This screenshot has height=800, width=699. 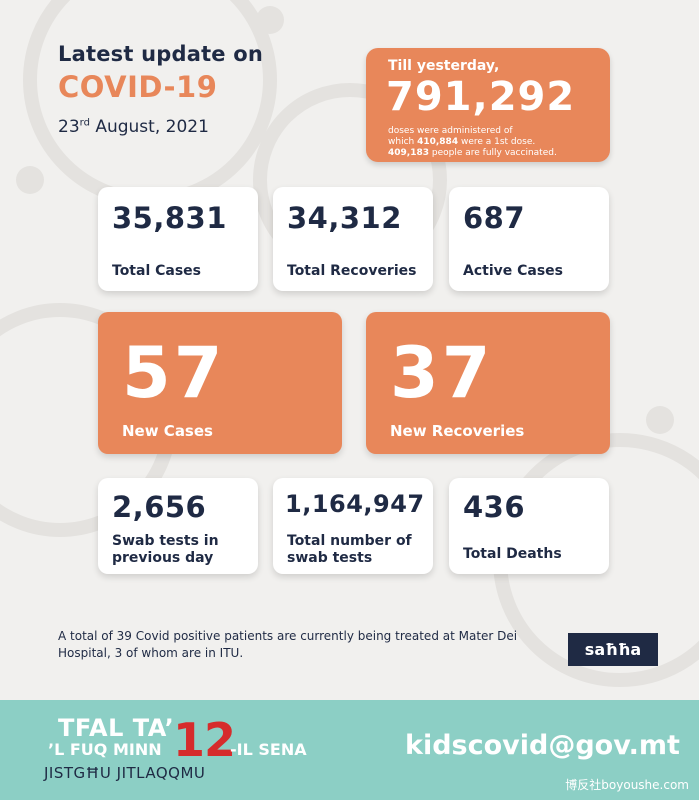 What do you see at coordinates (125, 773) in the screenshot?
I see `footer-line-4: JISTGĦU JITLAQQMU` at bounding box center [125, 773].